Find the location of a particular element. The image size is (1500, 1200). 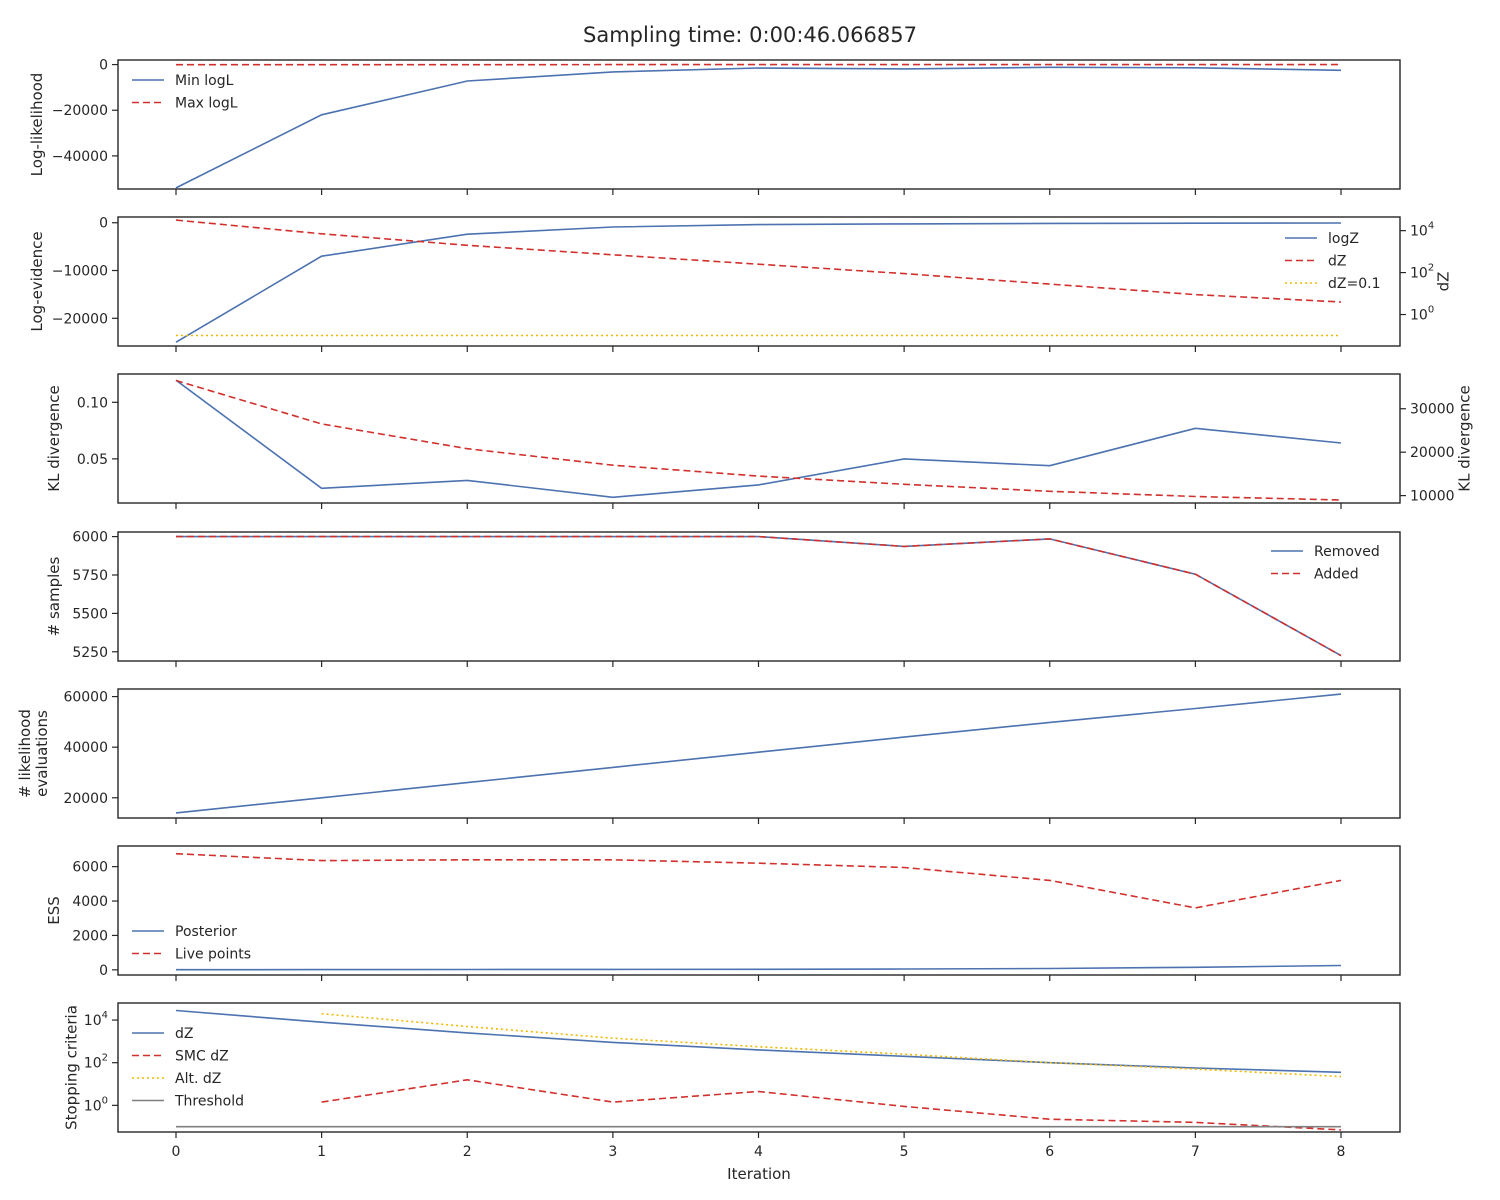

x-tick-label: 3 is located at coordinates (612, 1152).